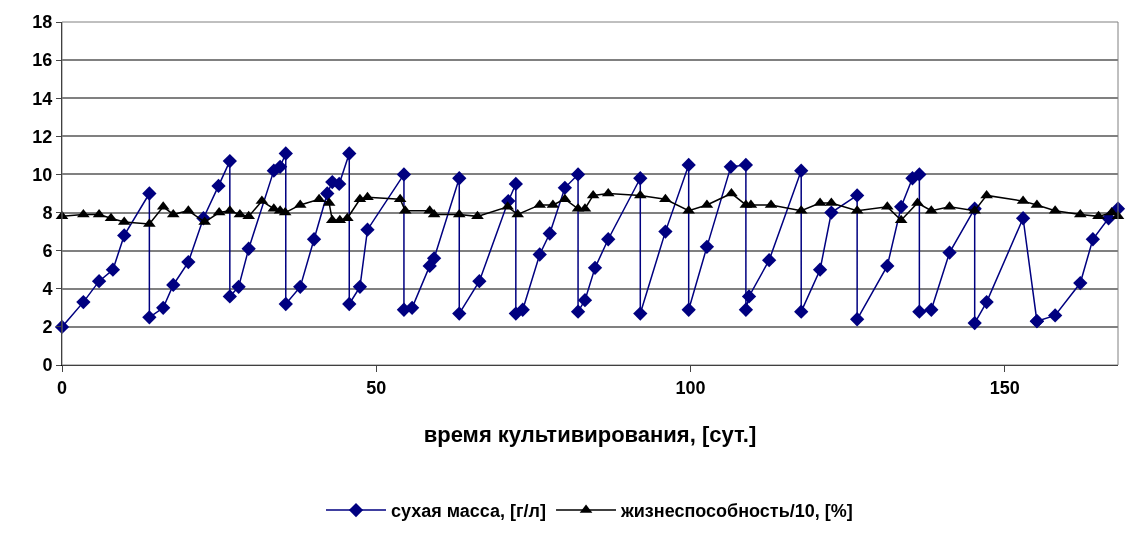 Image resolution: width=1132 pixels, height=541 pixels. What do you see at coordinates (47, 250) in the screenshot?
I see `y-tick-label: 6` at bounding box center [47, 250].